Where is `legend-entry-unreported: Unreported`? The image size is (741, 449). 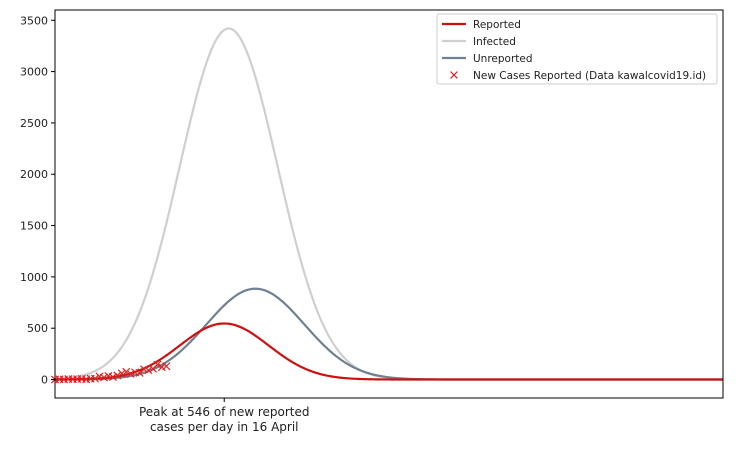 legend-entry-unreported: Unreported is located at coordinates (487, 59).